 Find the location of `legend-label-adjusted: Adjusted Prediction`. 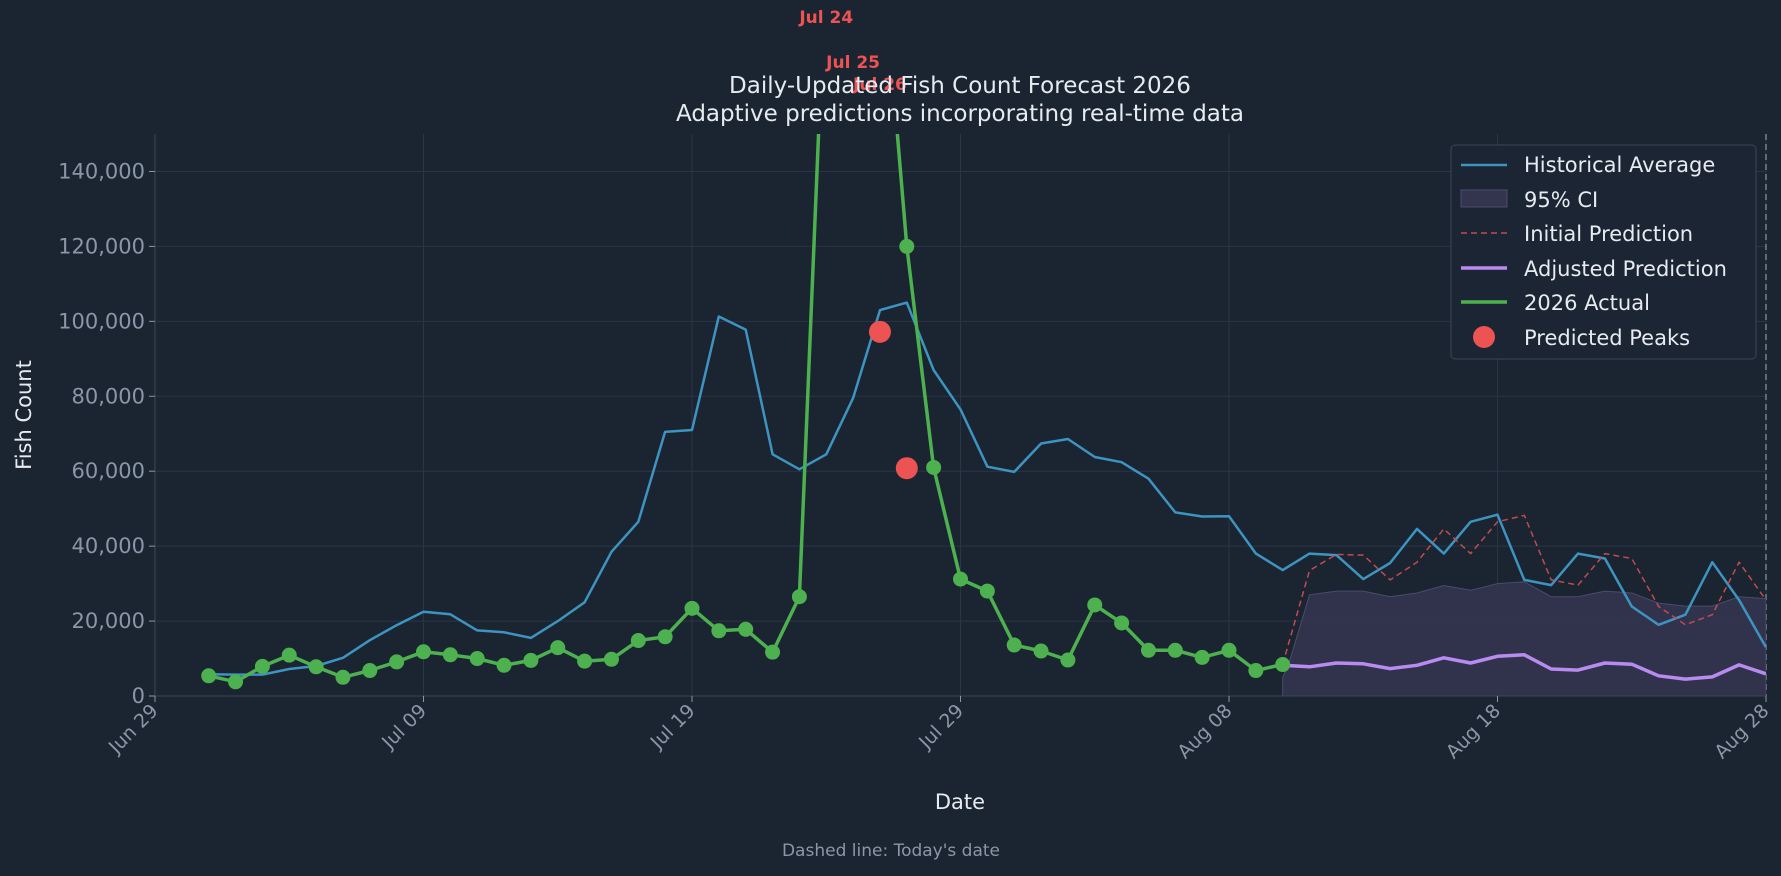

legend-label-adjusted: Adjusted Prediction is located at coordinates (1625, 269).